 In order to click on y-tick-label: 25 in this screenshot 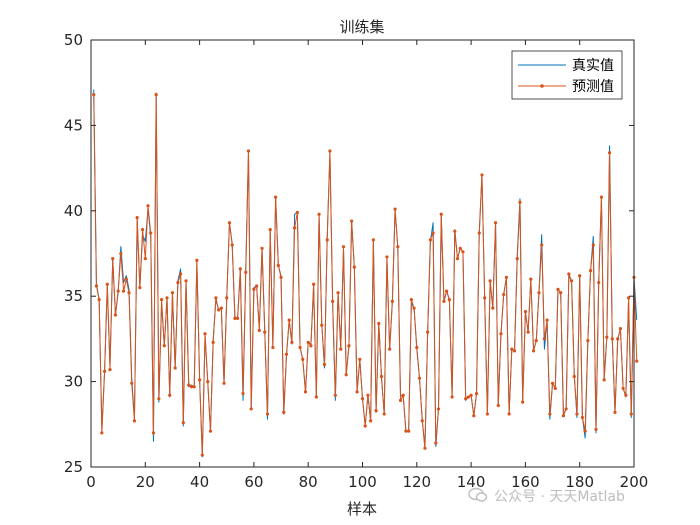, I will do `click(73, 467)`.